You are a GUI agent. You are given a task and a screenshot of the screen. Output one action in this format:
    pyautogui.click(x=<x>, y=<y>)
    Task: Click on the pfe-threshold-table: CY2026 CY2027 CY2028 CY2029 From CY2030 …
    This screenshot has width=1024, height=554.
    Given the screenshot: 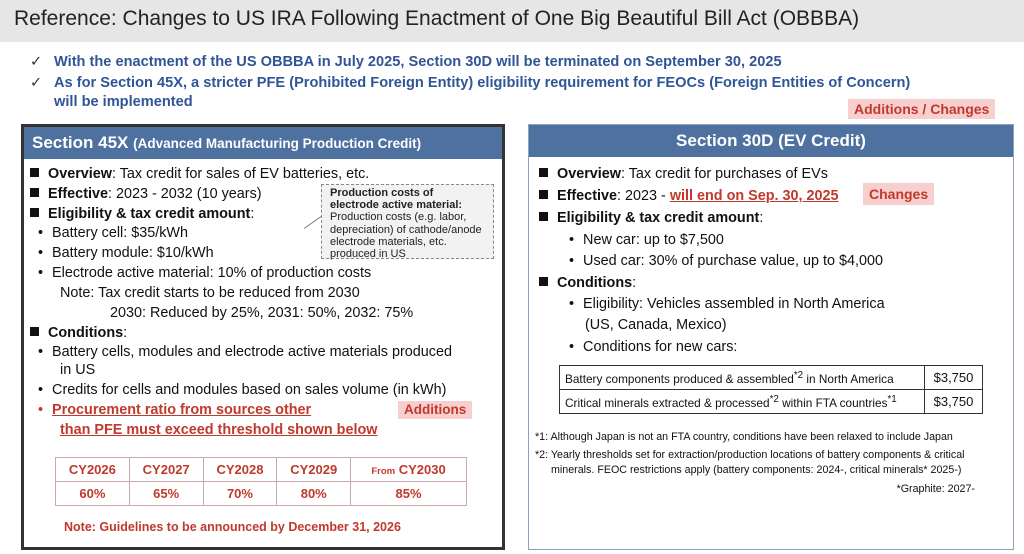 What is the action you would take?
    pyautogui.click(x=261, y=481)
    